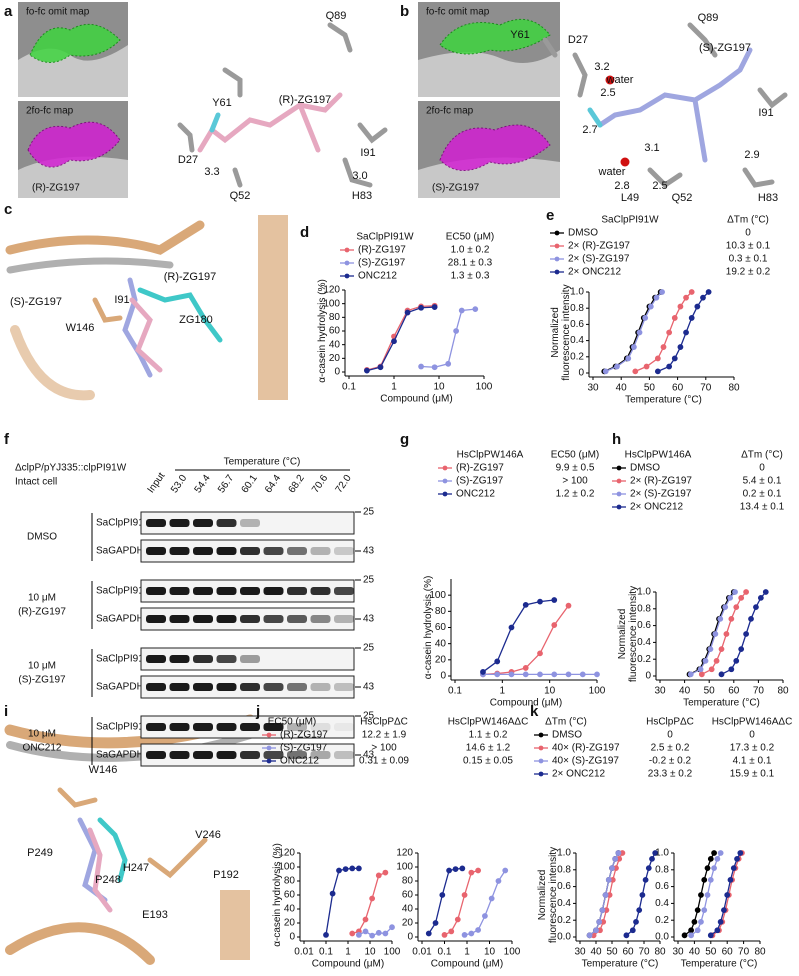 Image resolution: width=799 pixels, height=976 pixels. Describe the element at coordinates (751, 155) in the screenshot. I see `residue-label: 2.9` at that location.